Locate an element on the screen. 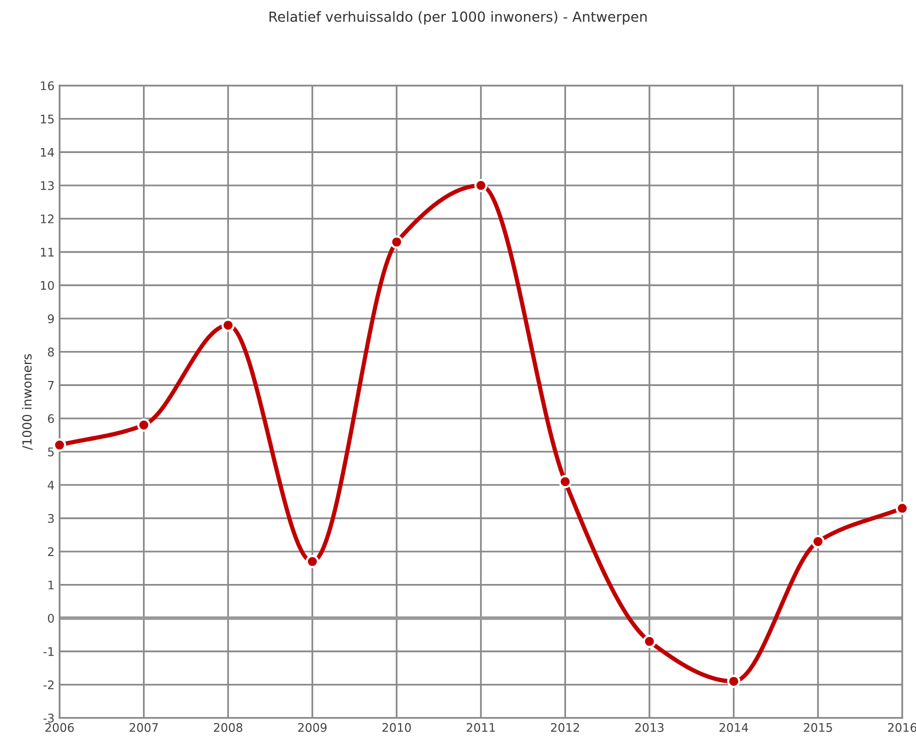  x-tick-label: 2007 is located at coordinates (144, 727).